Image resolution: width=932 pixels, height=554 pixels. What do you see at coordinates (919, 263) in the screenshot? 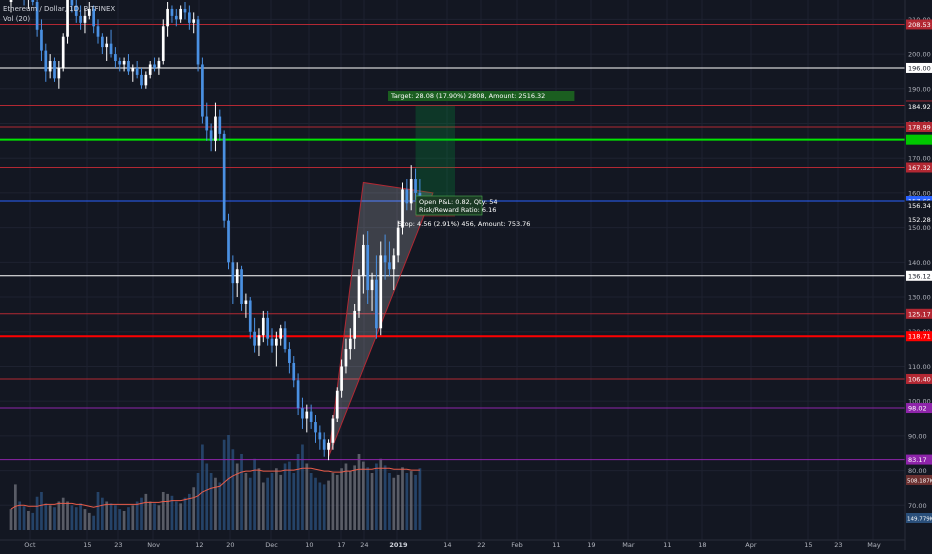
I see `y-tick-label: 140.00` at bounding box center [919, 263].